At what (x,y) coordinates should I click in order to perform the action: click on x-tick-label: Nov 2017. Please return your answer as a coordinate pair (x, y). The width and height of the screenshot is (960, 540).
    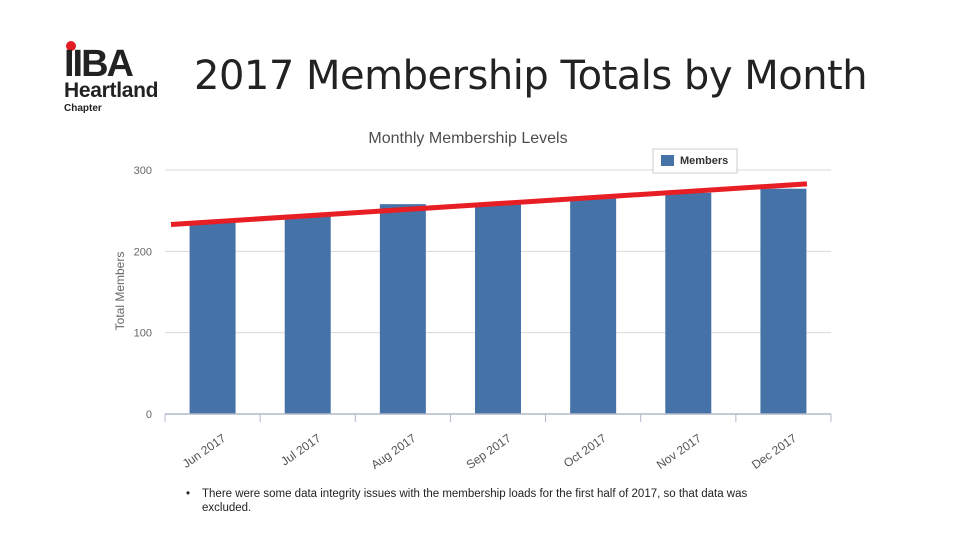
    Looking at the image, I should click on (679, 451).